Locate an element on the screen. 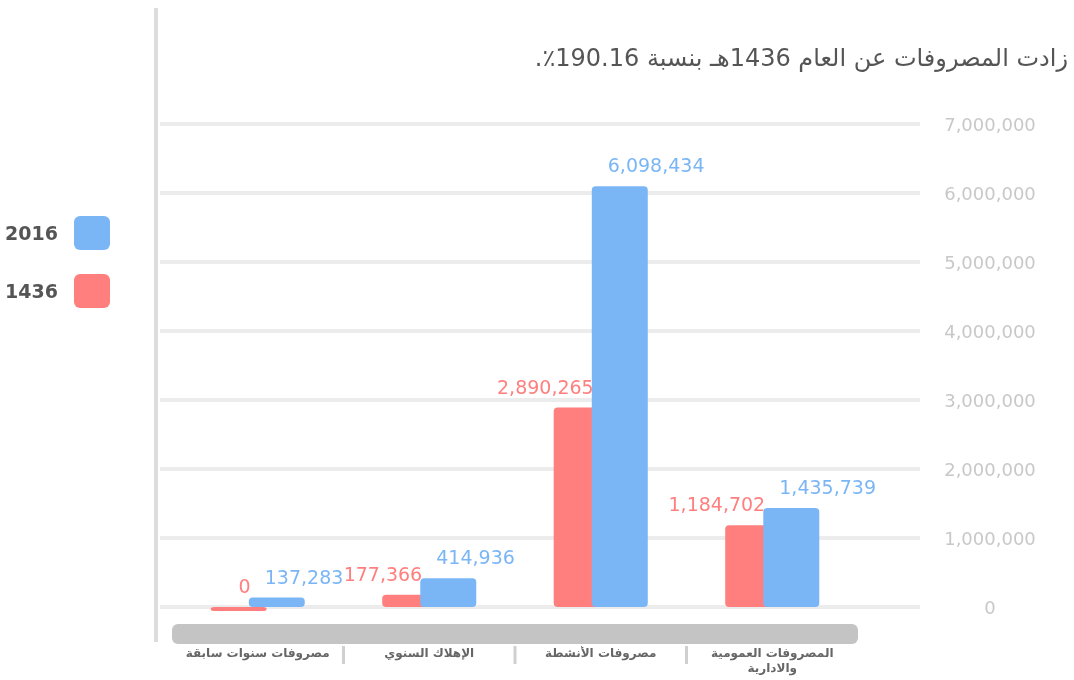  x-tick-label: المصروفات العمومية والادارية is located at coordinates (772, 661).